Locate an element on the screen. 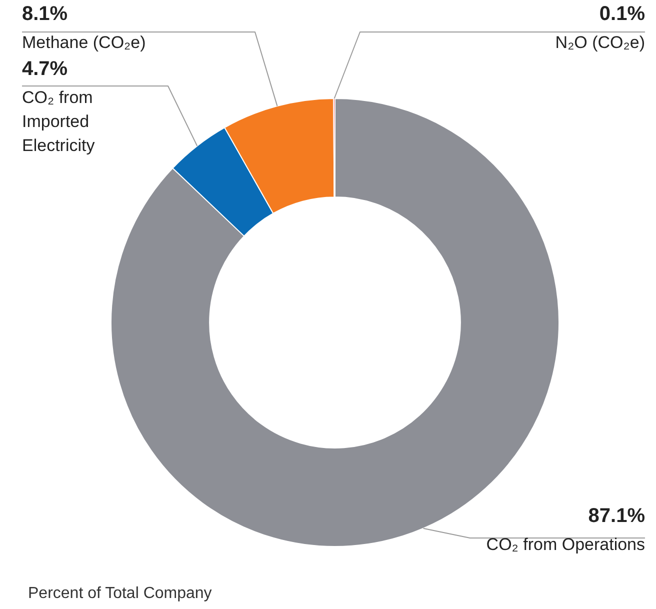 Image resolution: width=656 pixels, height=609 pixels. slice-label: CO₂ from Imported Electricity is located at coordinates (59, 121).